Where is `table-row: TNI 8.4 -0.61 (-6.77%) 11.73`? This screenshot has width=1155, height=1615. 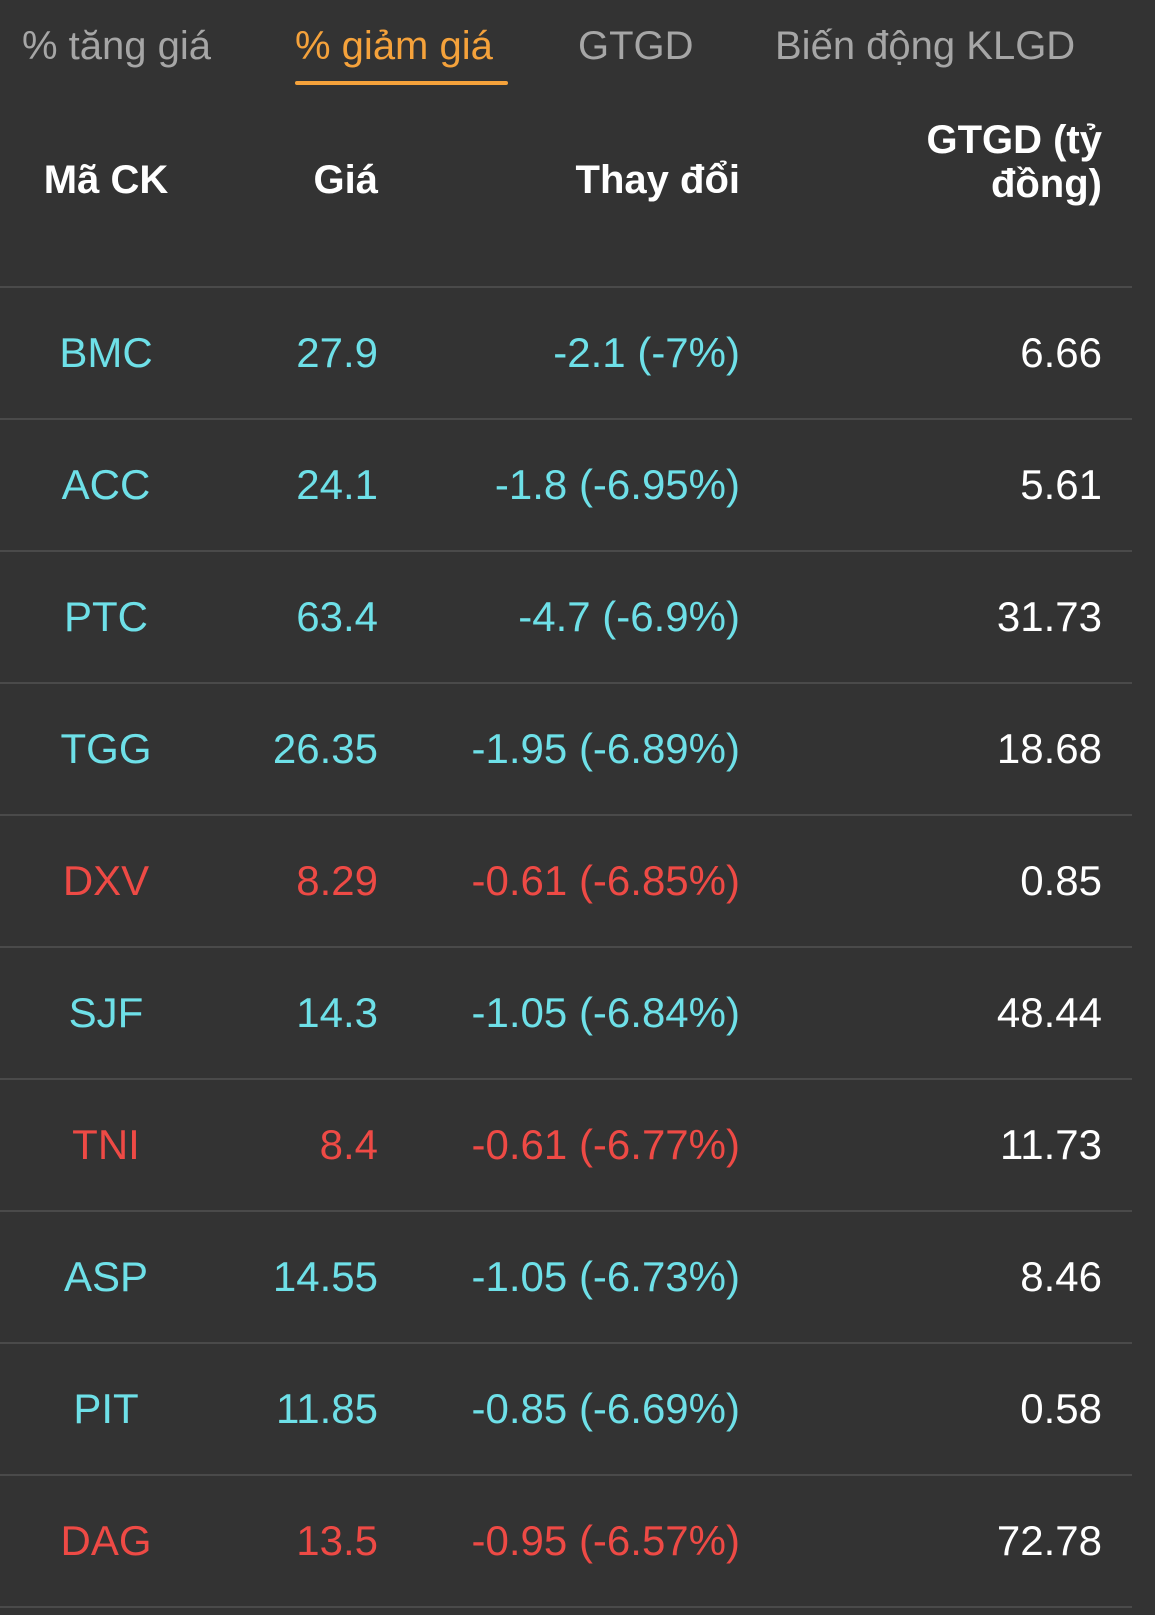
table-row: TNI 8.4 -0.61 (-6.77%) 11.73 is located at coordinates (566, 1146).